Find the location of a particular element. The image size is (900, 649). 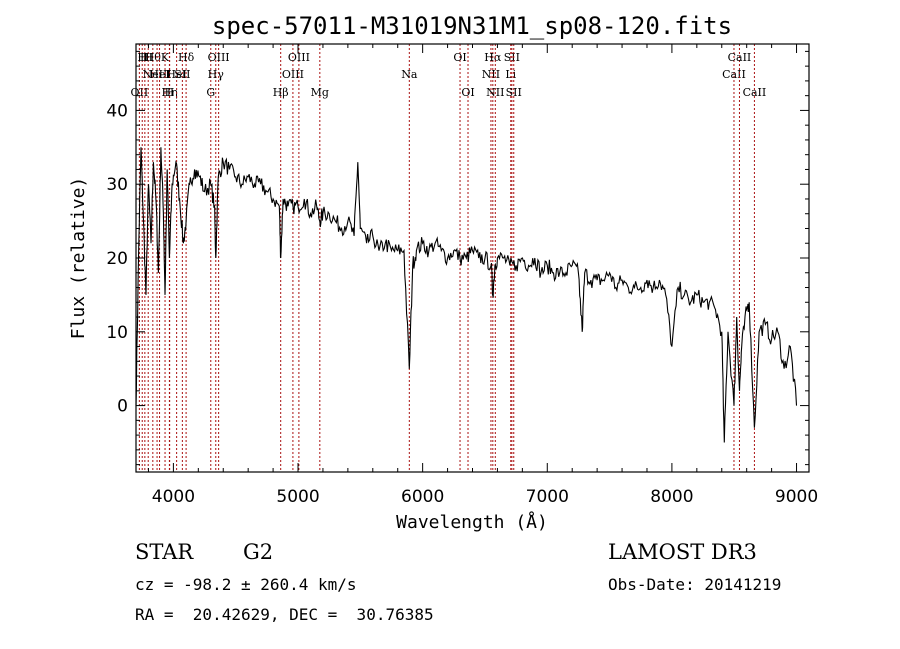

y-tick-label: 20 is located at coordinates (117, 259).